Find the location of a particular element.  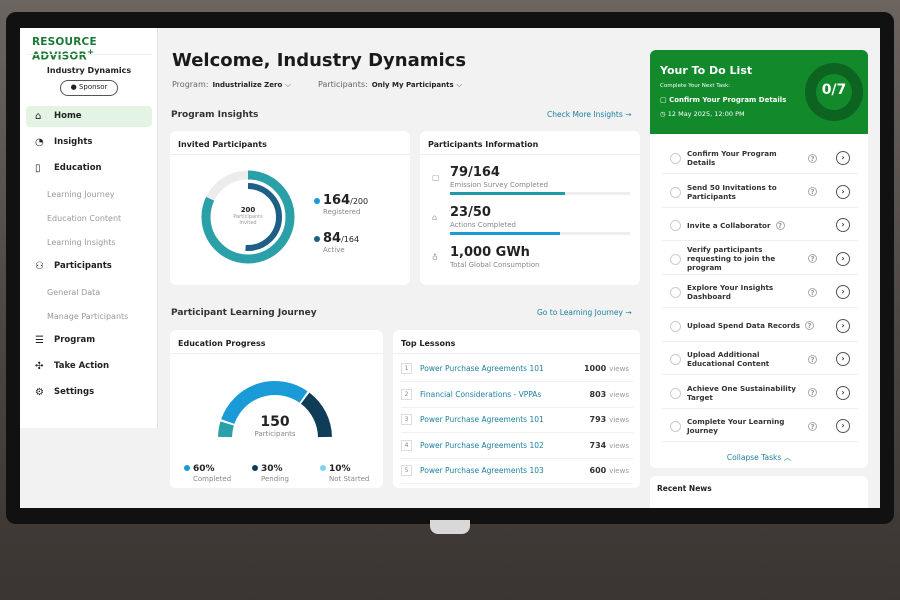

todo-task: Upload Spend Data Records? › is located at coordinates (760, 326).